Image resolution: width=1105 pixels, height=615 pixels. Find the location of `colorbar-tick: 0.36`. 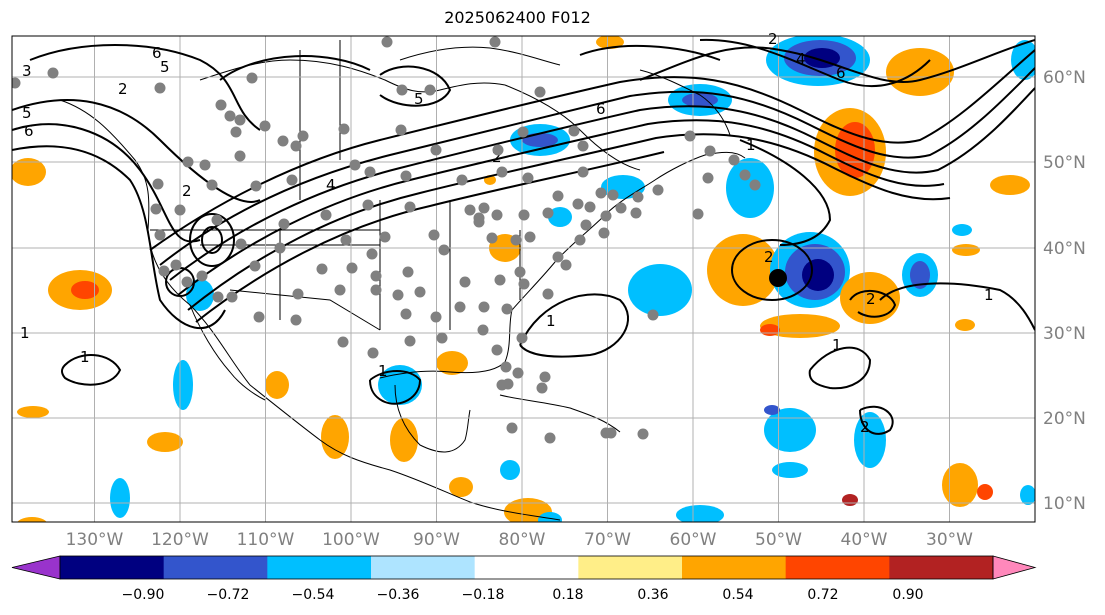

colorbar-tick: 0.36 is located at coordinates (652, 595).